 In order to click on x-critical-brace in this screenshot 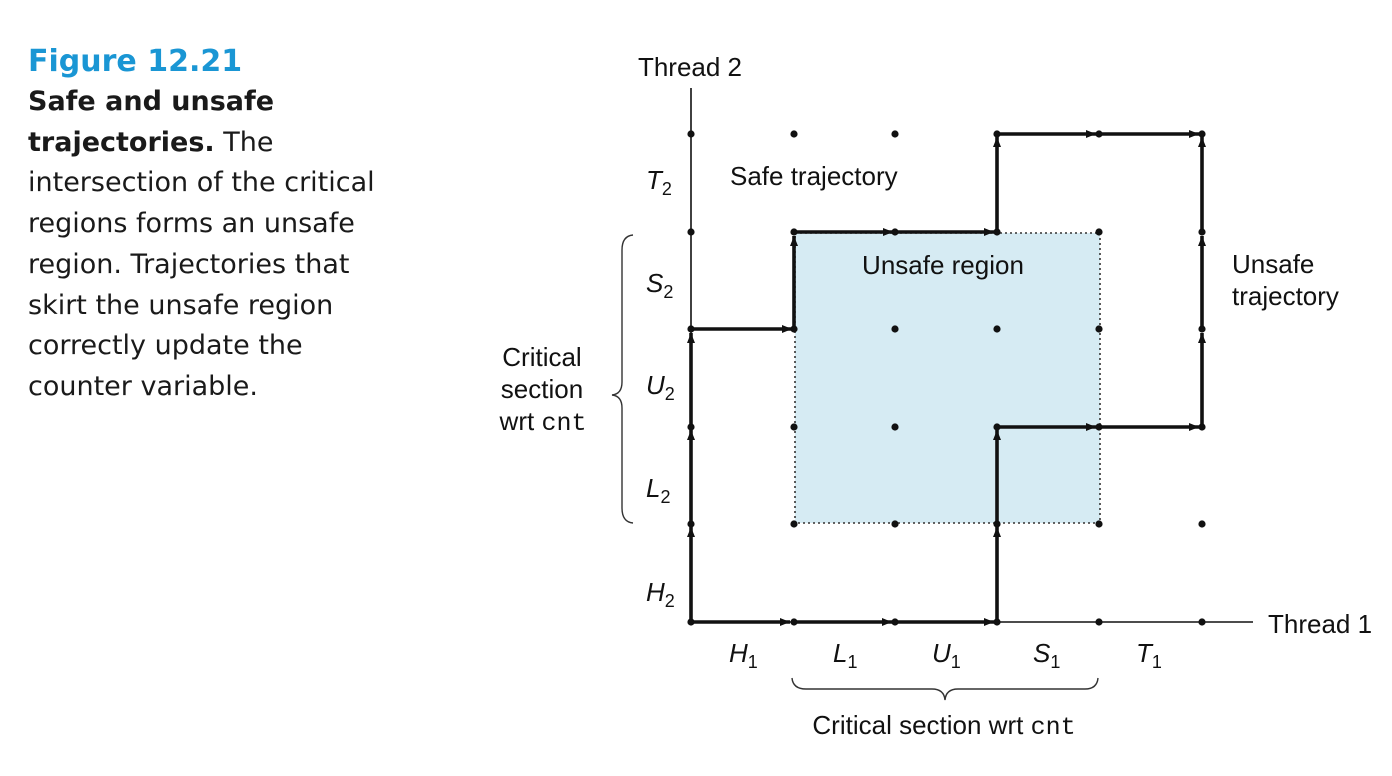, I will do `click(945, 689)`.